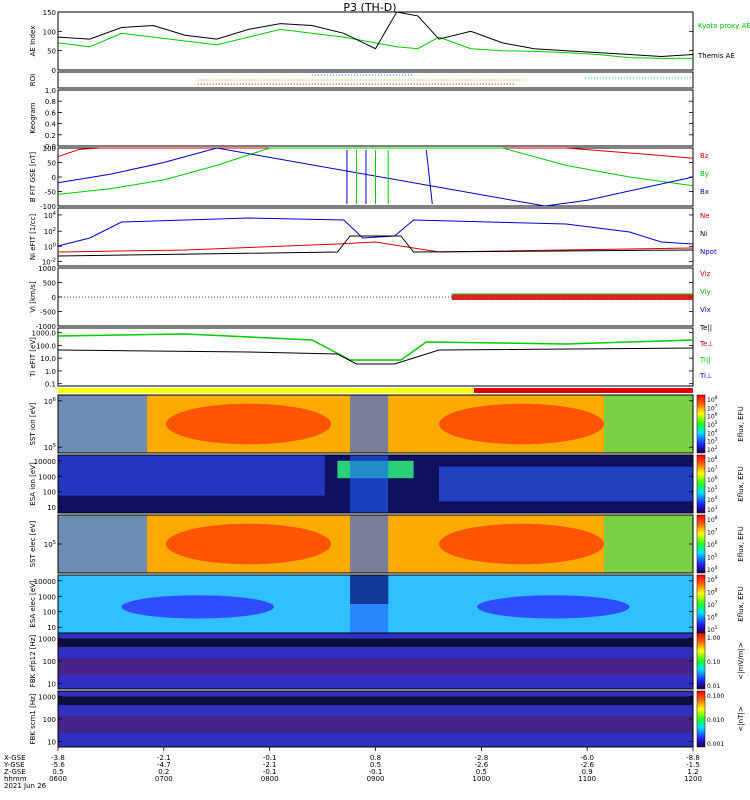 Image resolution: width=750 pixels, height=800 pixels. I want to click on fbk_b-colorbar-tick: 0.001, so click(715, 744).